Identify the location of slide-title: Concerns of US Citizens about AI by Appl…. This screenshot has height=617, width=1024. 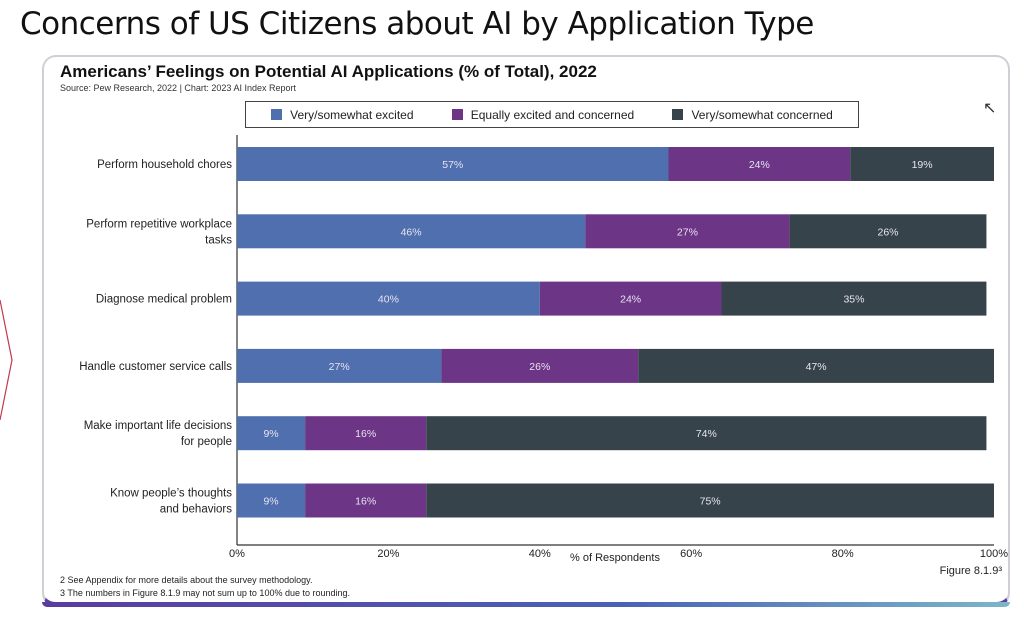
(417, 24).